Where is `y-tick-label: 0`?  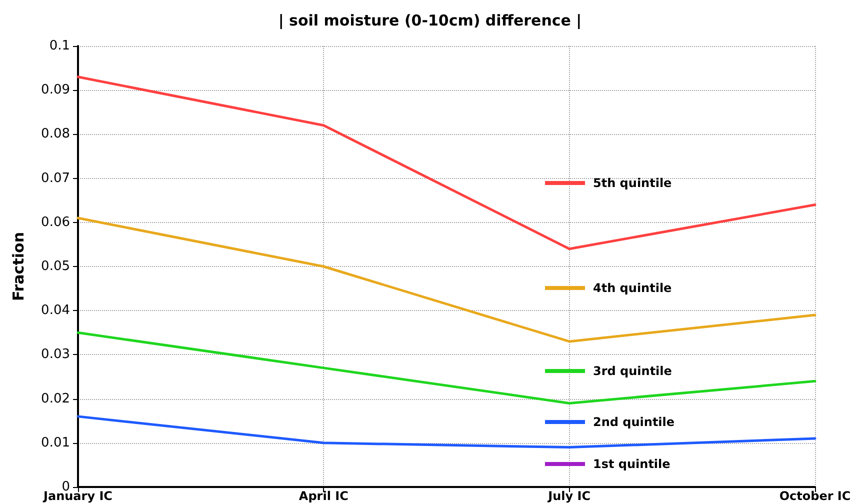 y-tick-label: 0 is located at coordinates (66, 487).